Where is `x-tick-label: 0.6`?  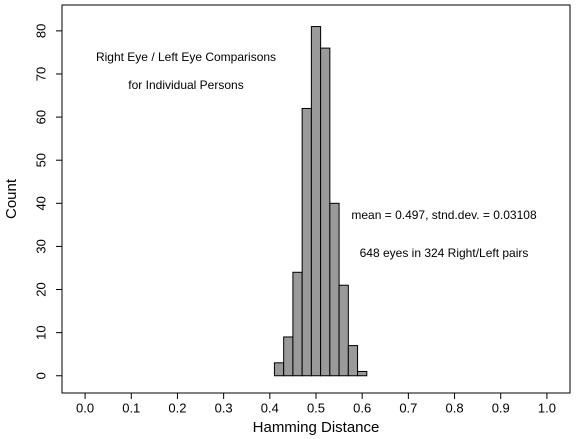
x-tick-label: 0.6 is located at coordinates (362, 407).